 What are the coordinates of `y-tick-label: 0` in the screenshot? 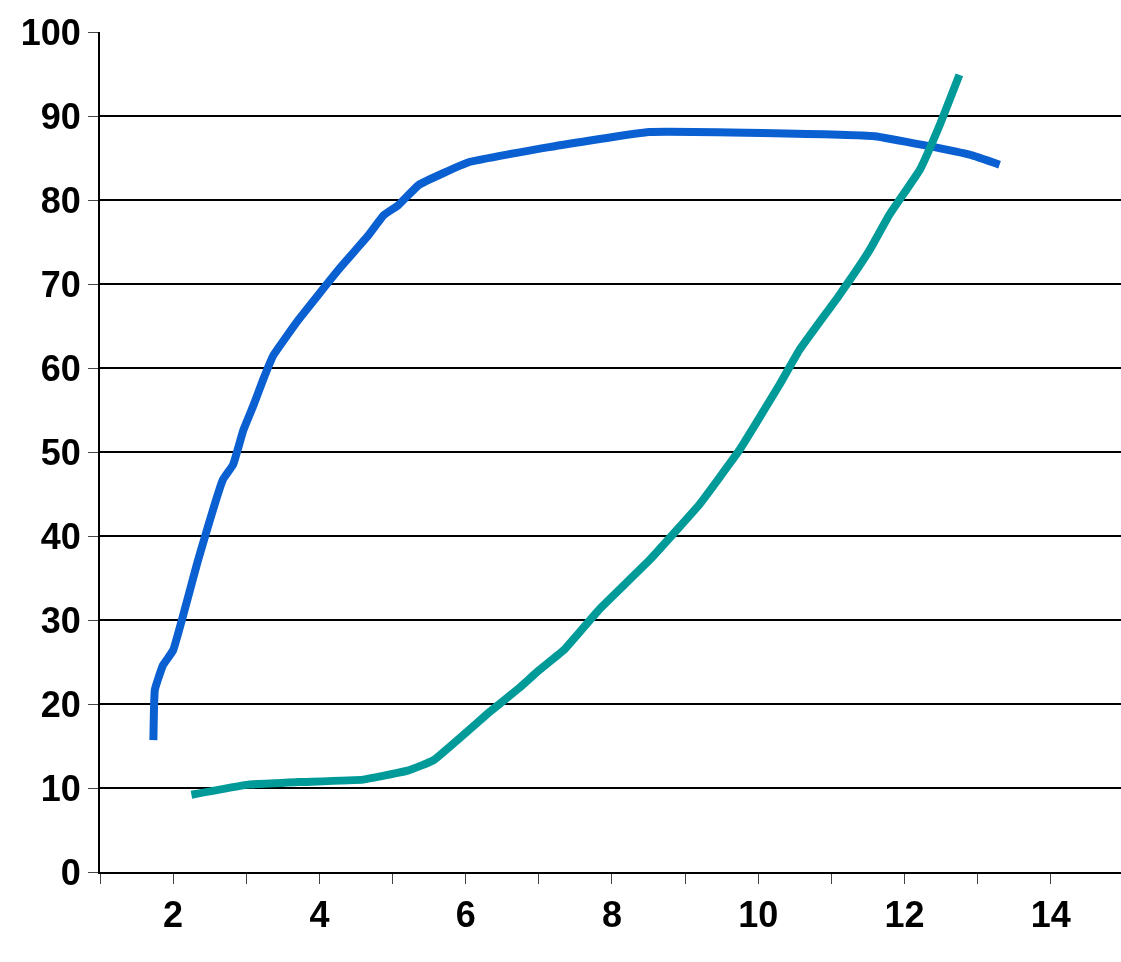 It's located at (70, 872).